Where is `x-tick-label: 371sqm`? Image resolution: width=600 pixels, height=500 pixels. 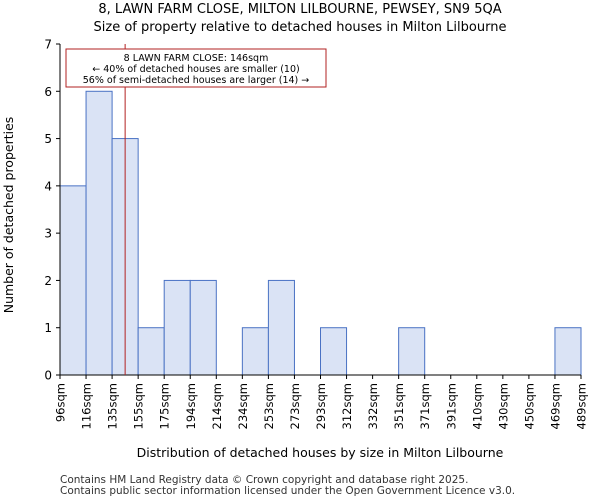
x-tick-label: 371sqm is located at coordinates (425, 406).